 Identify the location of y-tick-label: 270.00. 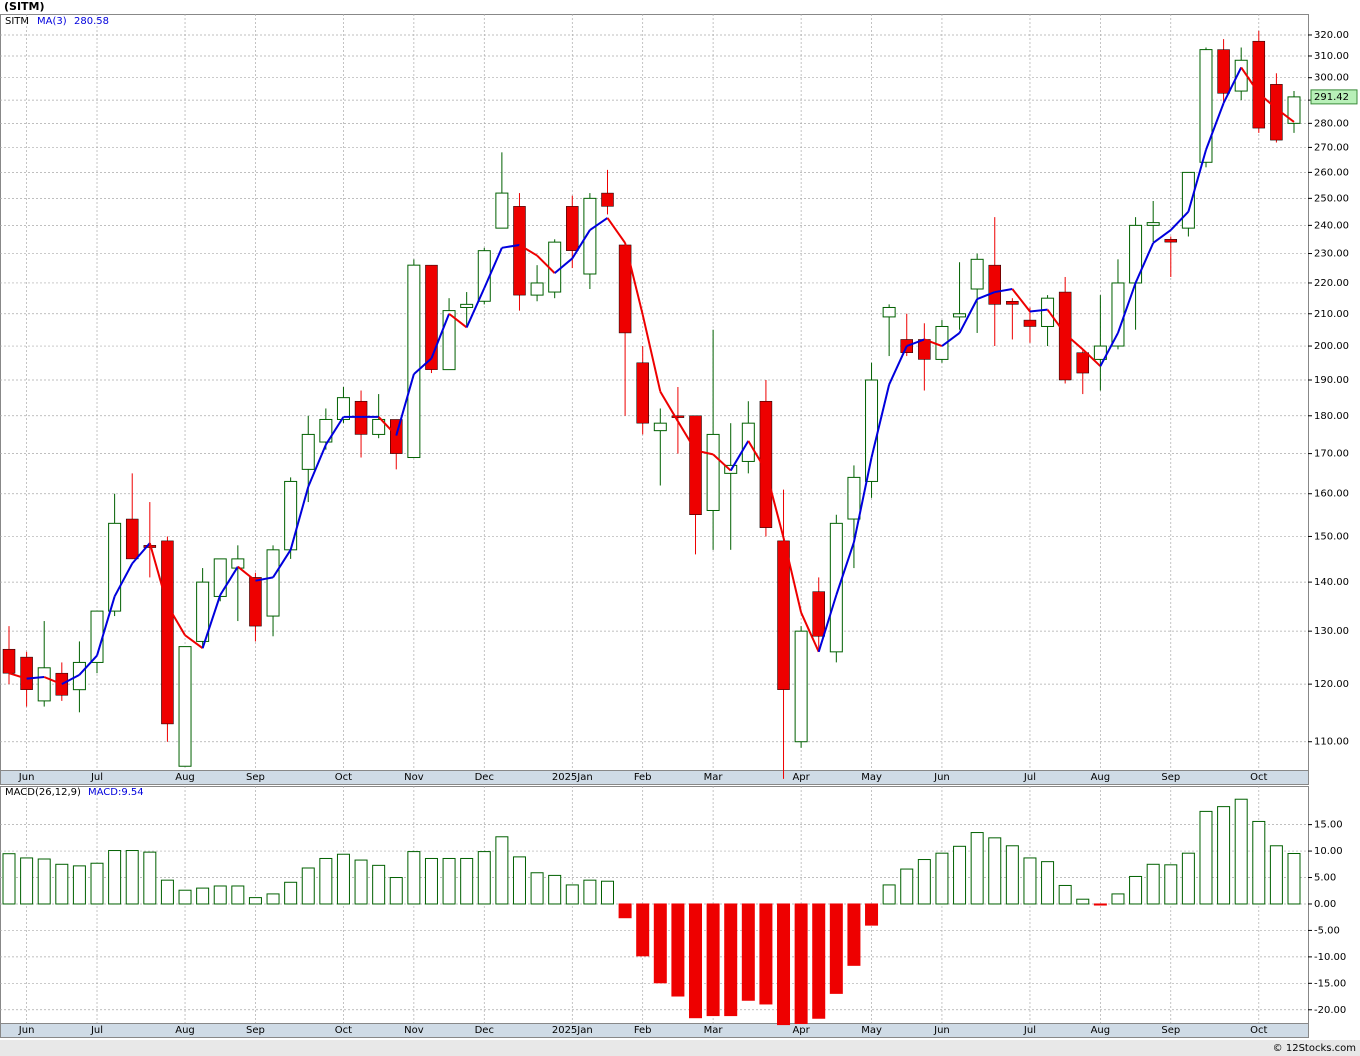
(1331, 147).